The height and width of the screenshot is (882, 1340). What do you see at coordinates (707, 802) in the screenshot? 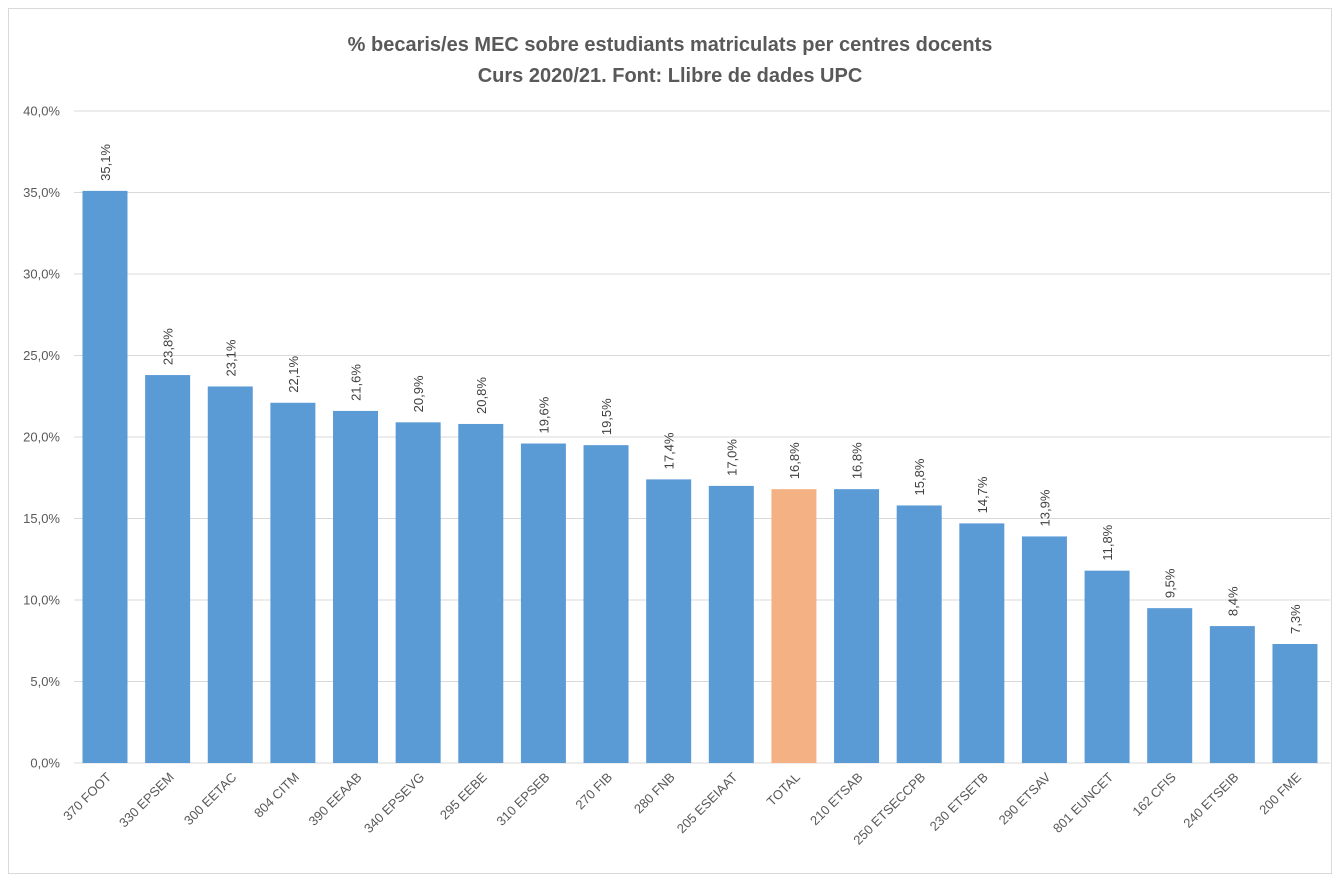
I see `category-label: 205 ESEIAAT` at bounding box center [707, 802].